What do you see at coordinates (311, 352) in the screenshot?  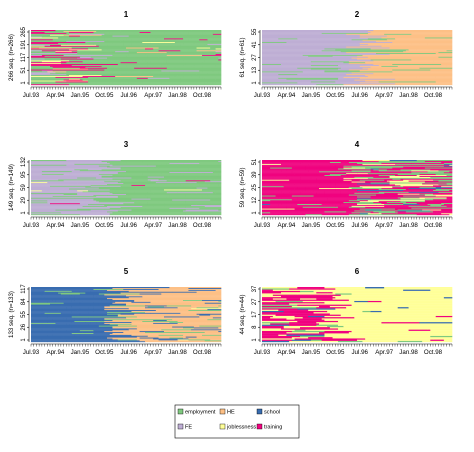 I see `x-tick-label: Jan.95` at bounding box center [311, 352].